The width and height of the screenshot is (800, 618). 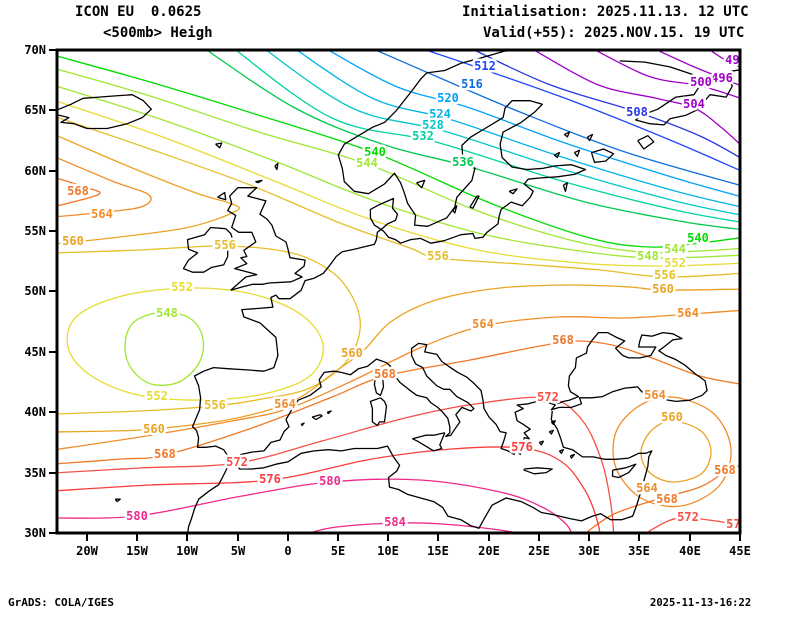 What do you see at coordinates (539, 551) in the screenshot?
I see `lon-tick-label: 25E` at bounding box center [539, 551].